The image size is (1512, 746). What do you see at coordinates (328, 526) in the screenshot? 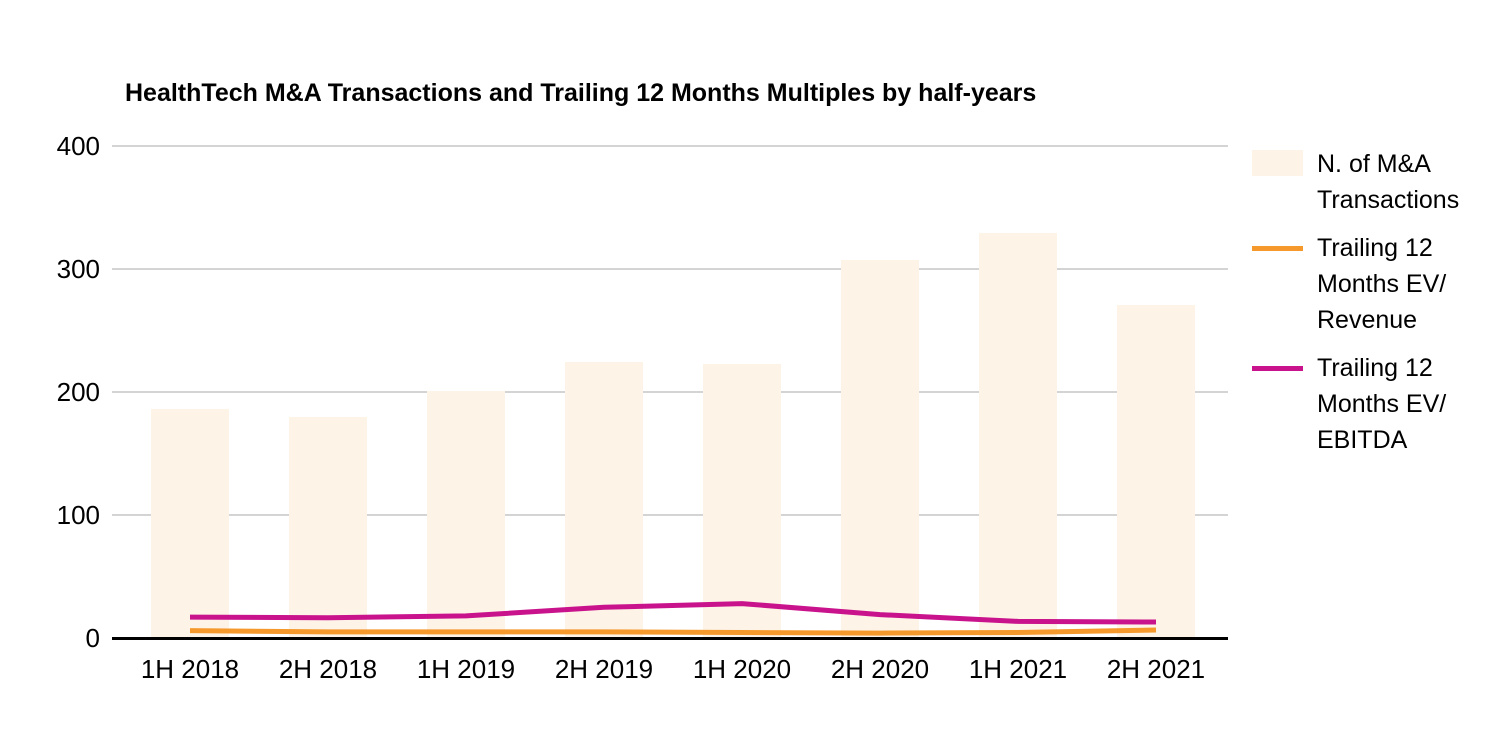
I see `bar-2h-2018` at bounding box center [328, 526].